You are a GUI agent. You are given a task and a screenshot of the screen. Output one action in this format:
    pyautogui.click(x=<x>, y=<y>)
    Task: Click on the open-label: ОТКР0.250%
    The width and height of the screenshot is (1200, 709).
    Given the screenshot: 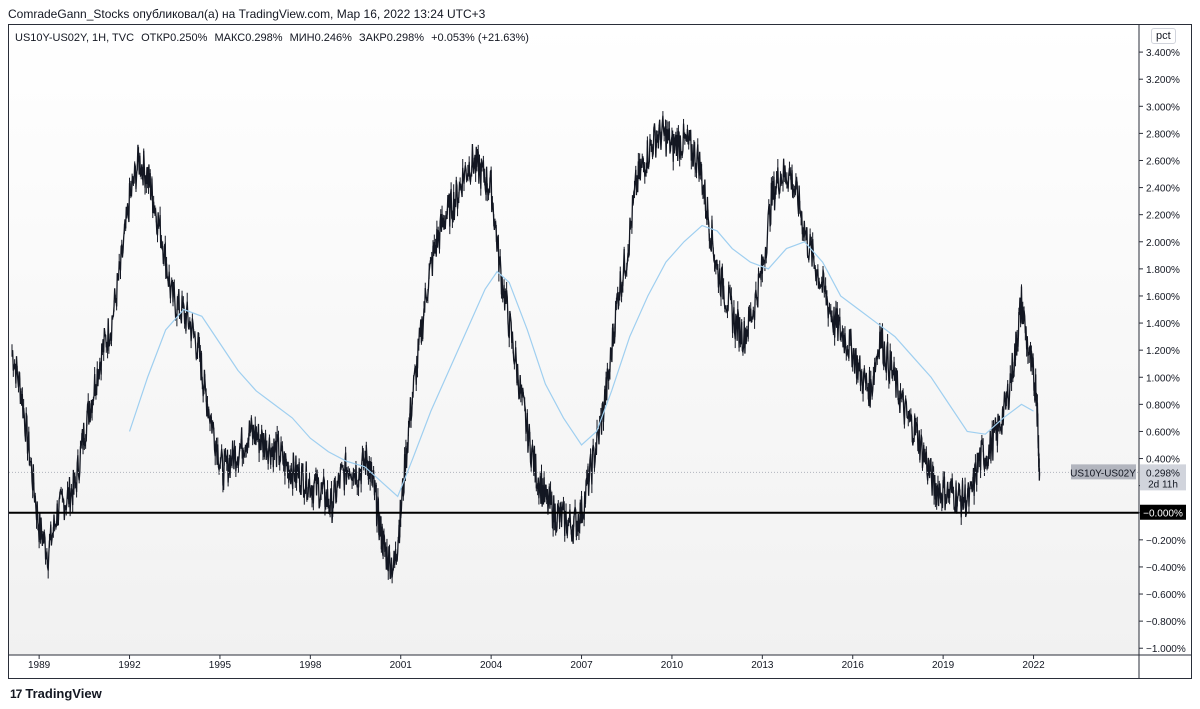 What is the action you would take?
    pyautogui.click(x=174, y=38)
    